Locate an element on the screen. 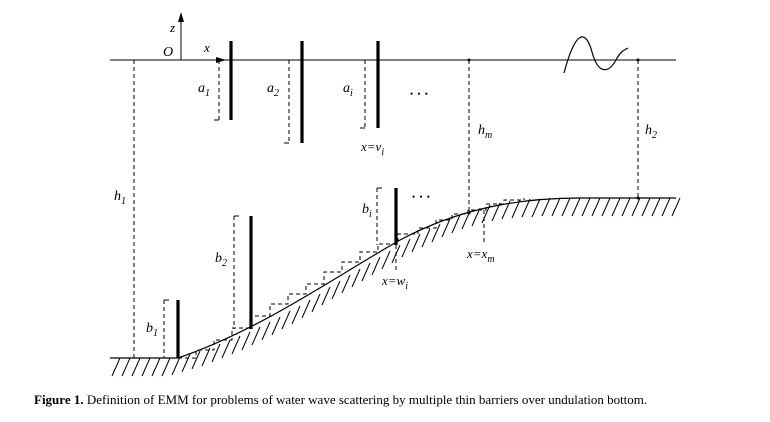 Image resolution: width=770 pixels, height=422 pixels. marker-h2-top is located at coordinates (638, 60).